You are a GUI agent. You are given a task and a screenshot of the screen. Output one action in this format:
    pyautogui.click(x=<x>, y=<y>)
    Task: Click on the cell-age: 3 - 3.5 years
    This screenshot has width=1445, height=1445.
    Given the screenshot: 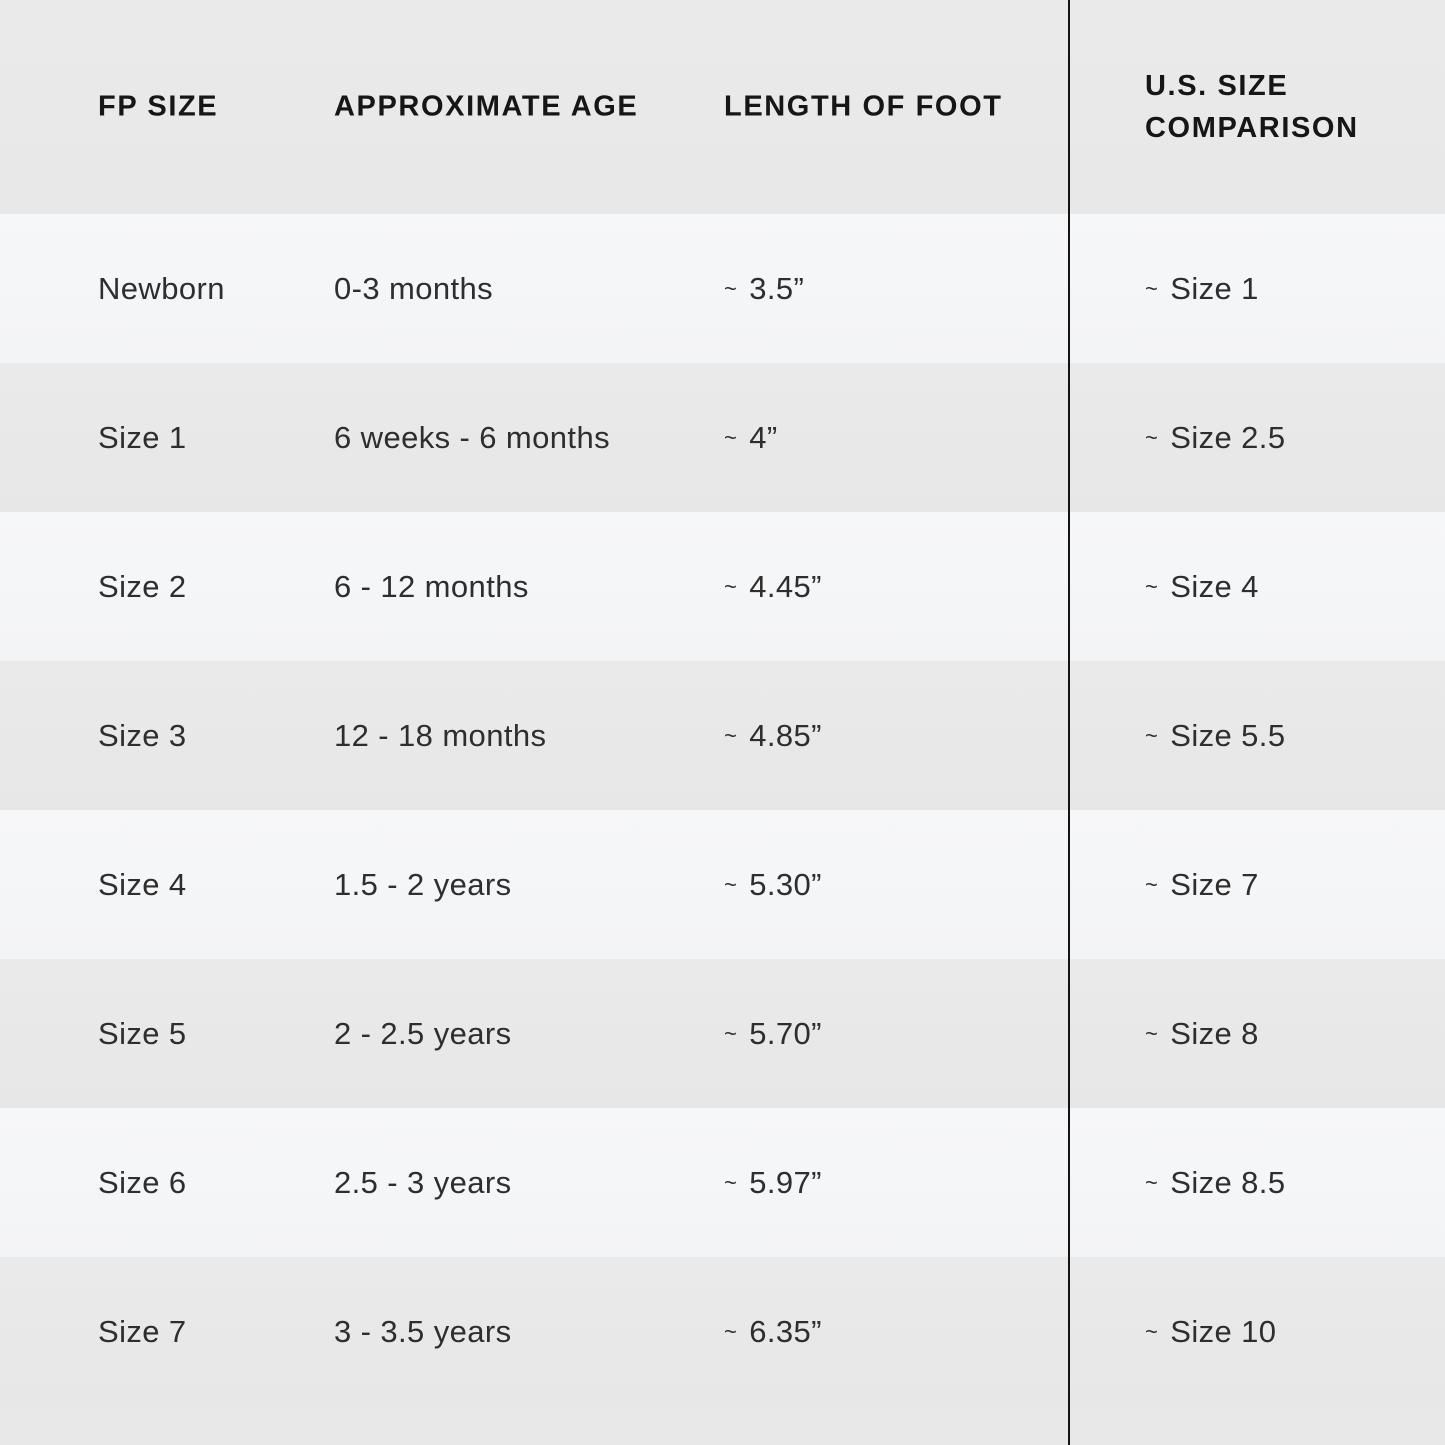 What is the action you would take?
    pyautogui.click(x=423, y=1331)
    